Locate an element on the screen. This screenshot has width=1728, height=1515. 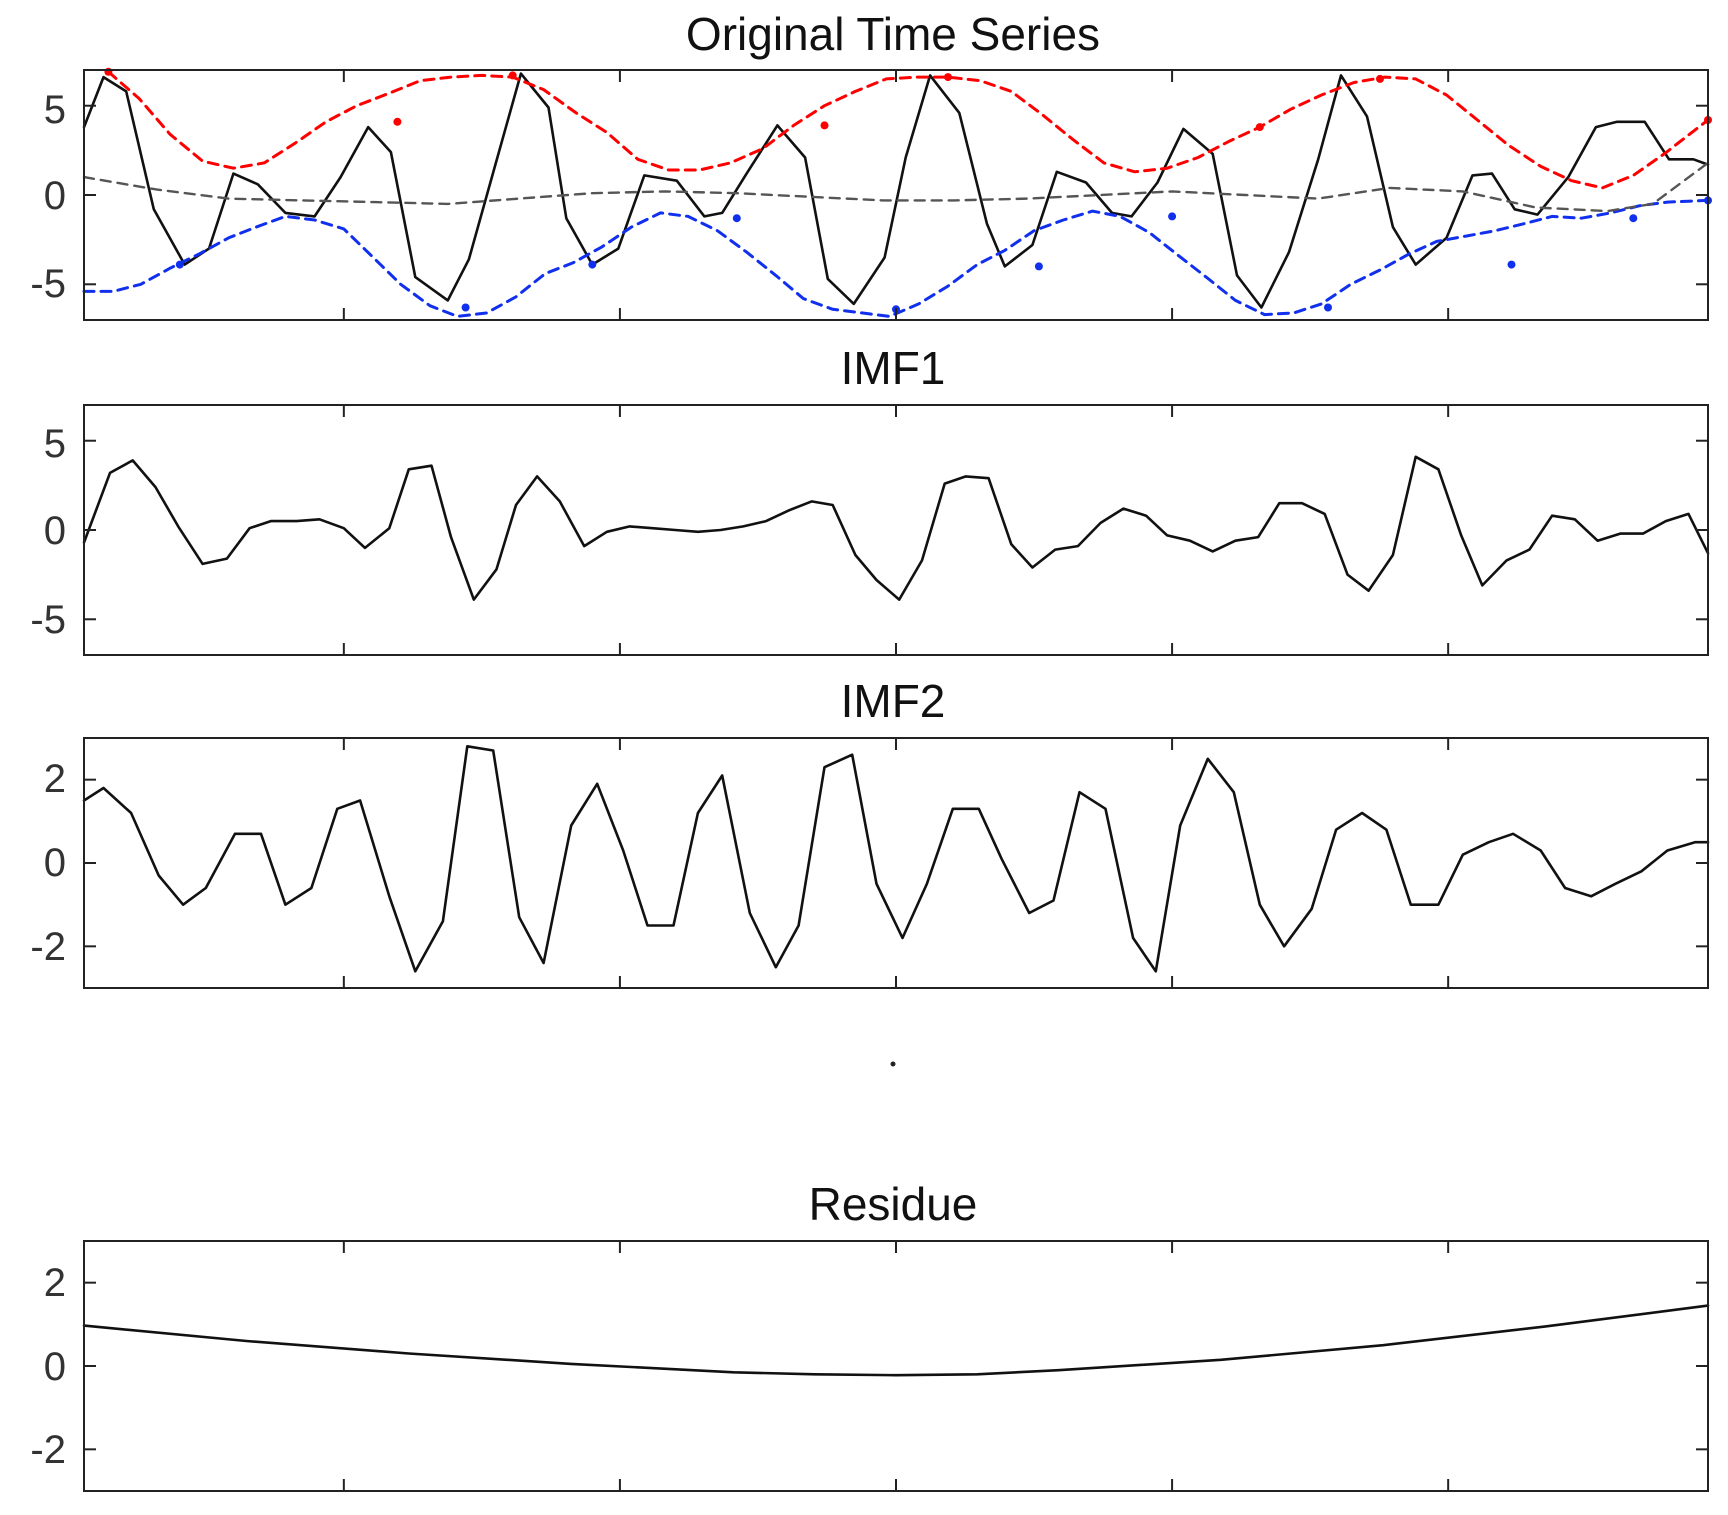
panel-imf2-plot is located at coordinates (896, 859).